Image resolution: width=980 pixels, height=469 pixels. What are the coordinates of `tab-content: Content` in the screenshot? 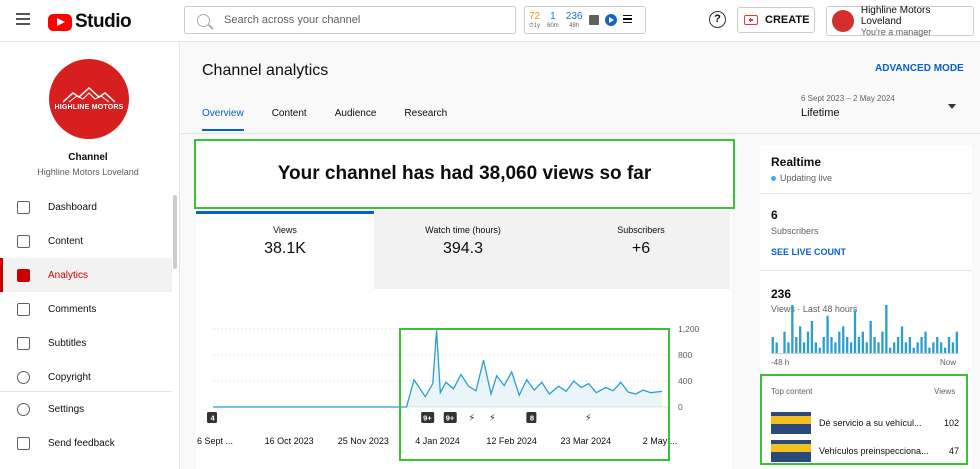 It's located at (289, 113).